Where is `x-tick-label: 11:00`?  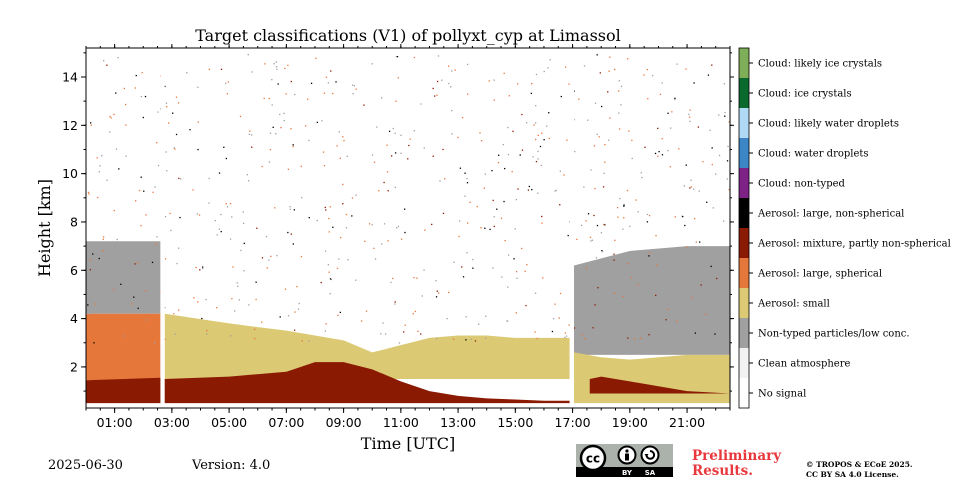
x-tick-label: 11:00 is located at coordinates (401, 422).